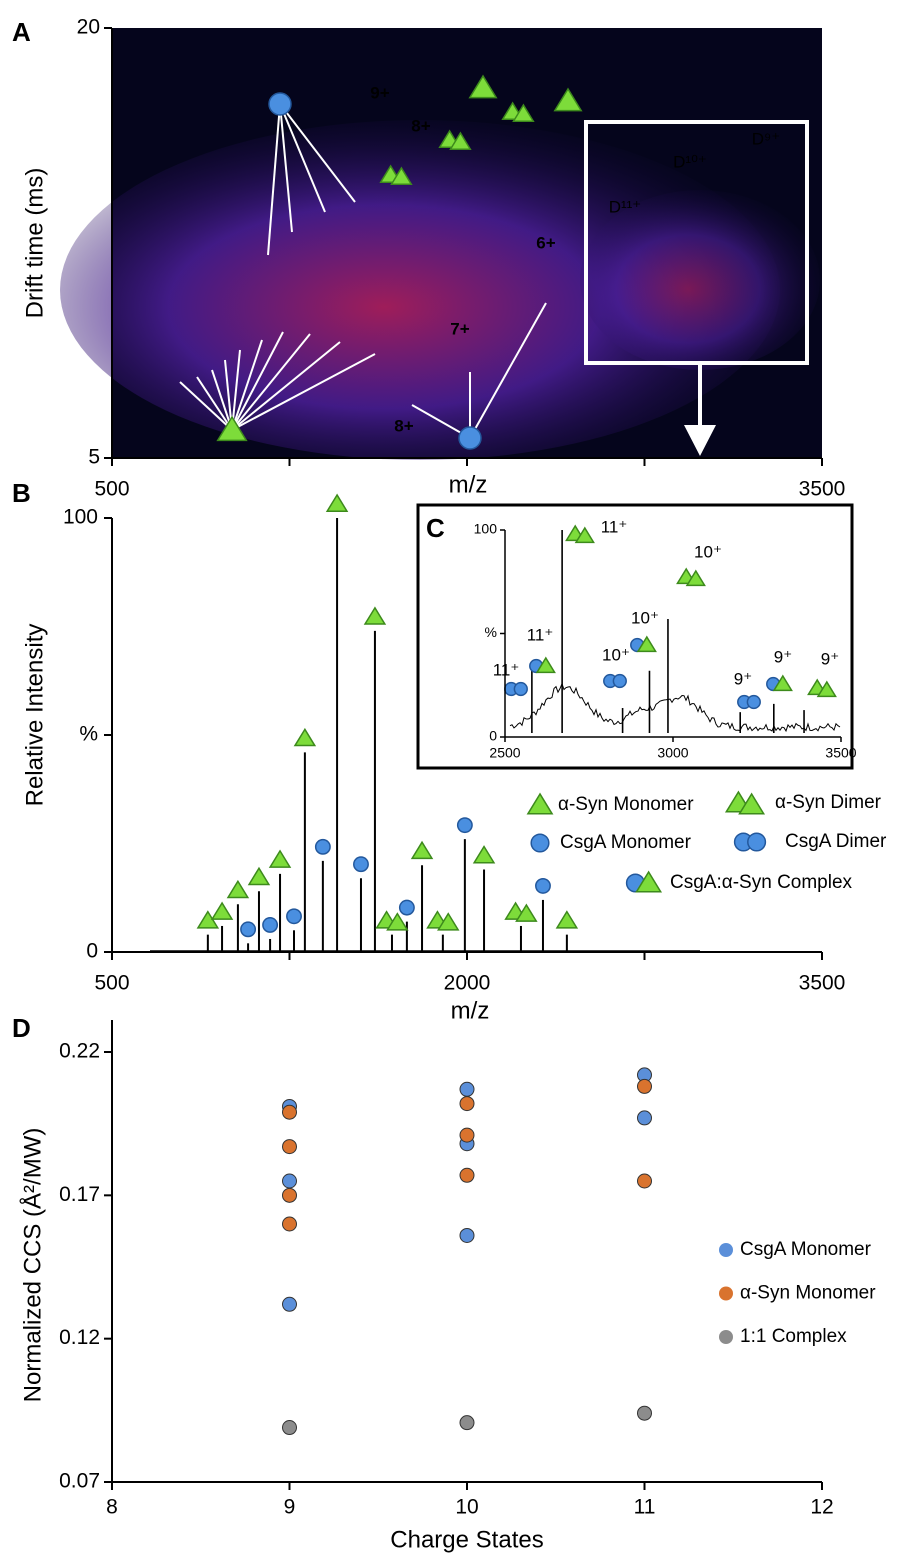 The height and width of the screenshot is (1557, 908). Describe the element at coordinates (635, 636) in the screenshot. I see `inset-frame` at that location.